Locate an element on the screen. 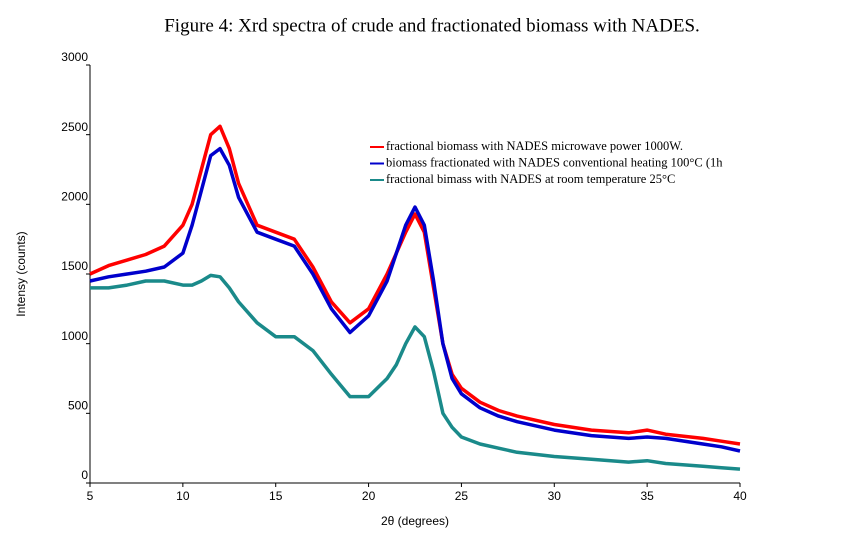 The image size is (864, 536). y-tick-label: 0 is located at coordinates (84, 475).